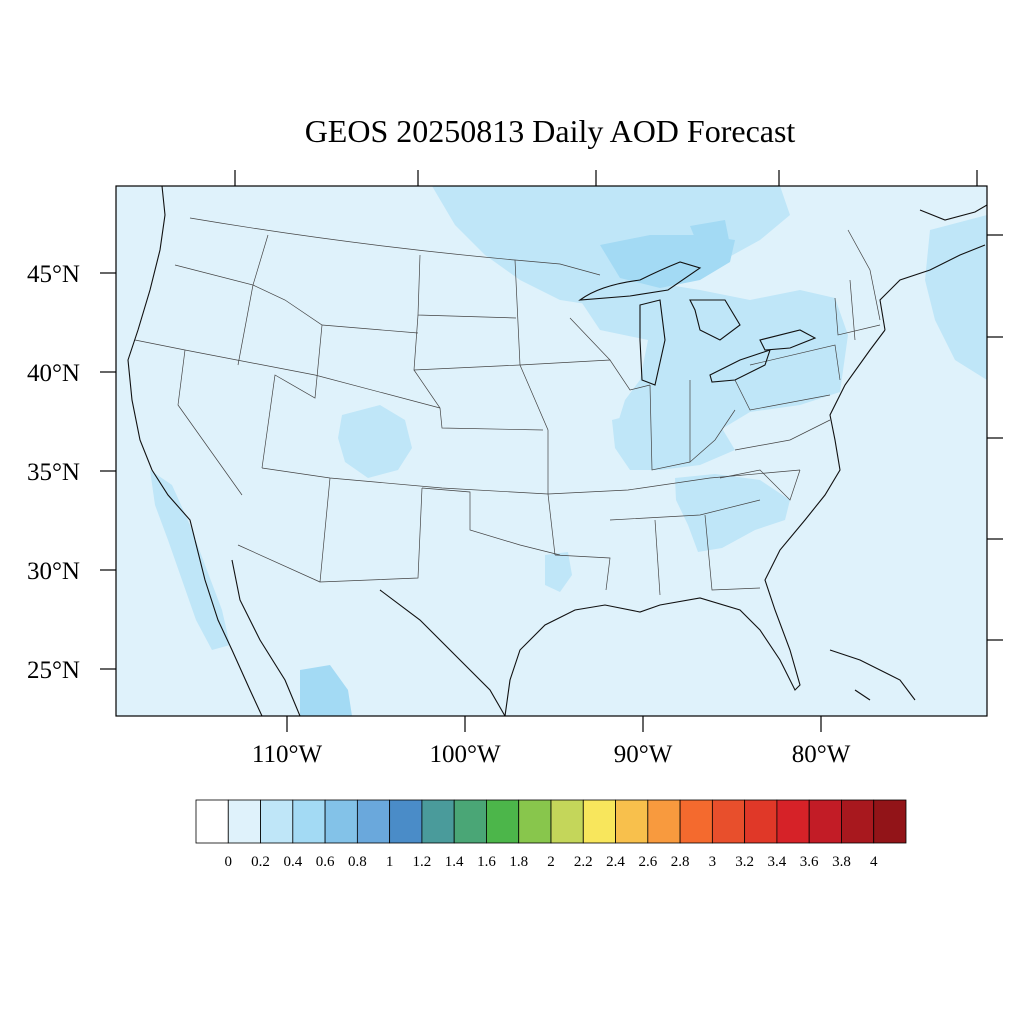 Image resolution: width=1024 pixels, height=1024 pixels. I want to click on lon-label: 80°W, so click(821, 754).